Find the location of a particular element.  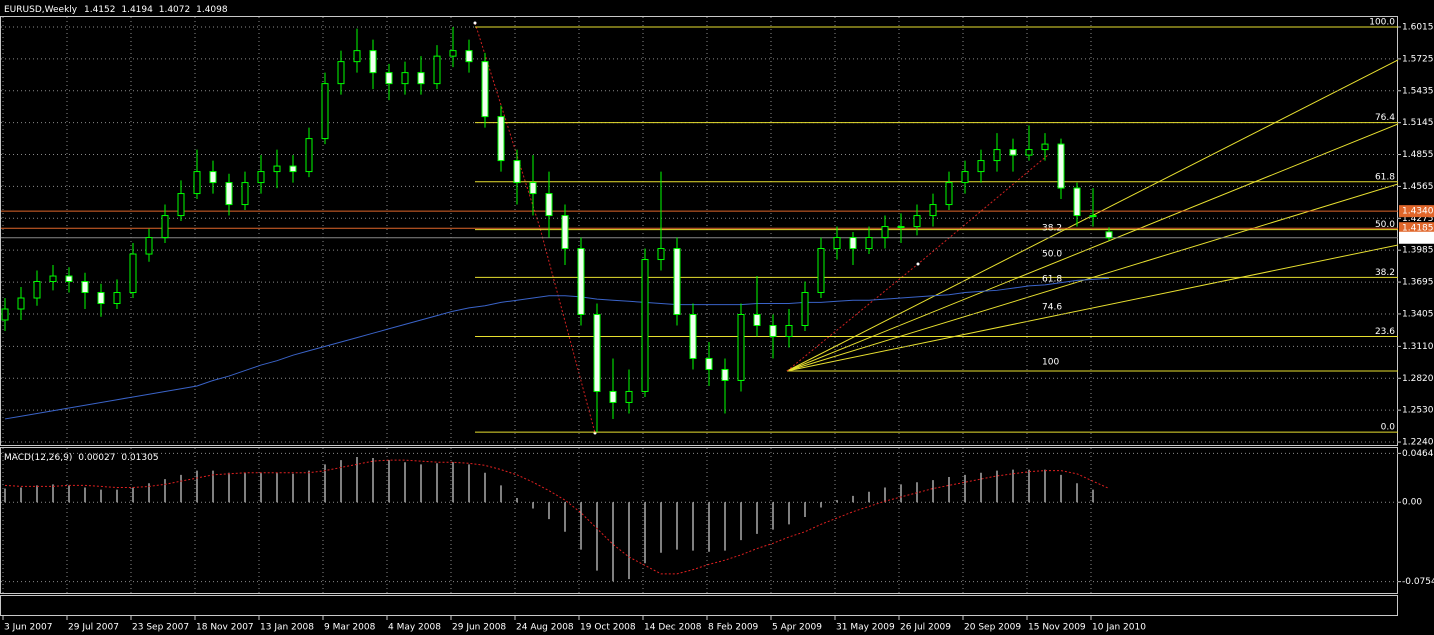

y-tick-label: 0.00 is located at coordinates (1412, 503).